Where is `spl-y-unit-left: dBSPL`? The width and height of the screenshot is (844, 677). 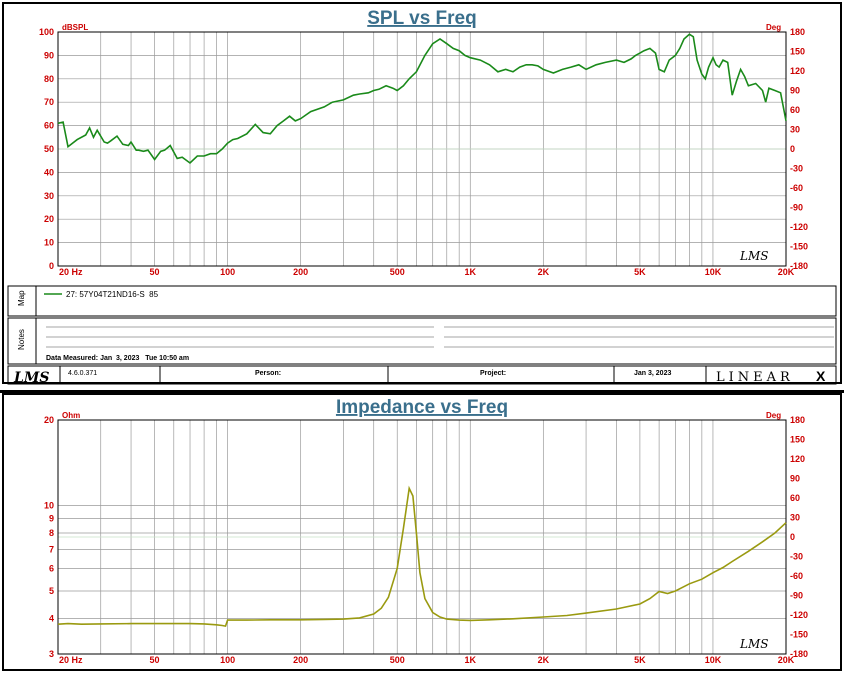
spl-y-unit-left: dBSPL is located at coordinates (75, 27).